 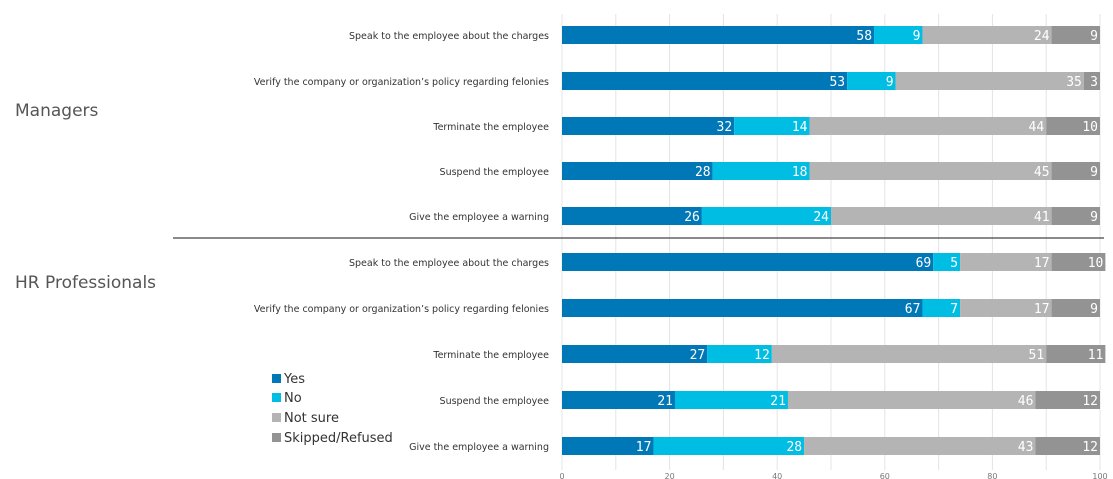 I want to click on data-label: 3, so click(x=1094, y=82).